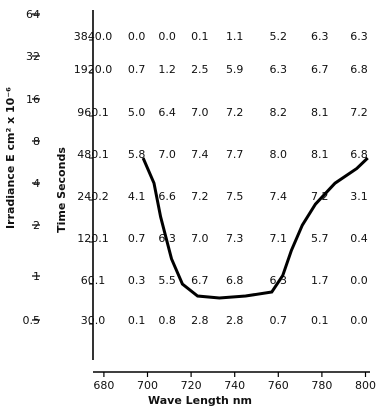  I want to click on irradiance-tick-label: 32, so click(33, 56).